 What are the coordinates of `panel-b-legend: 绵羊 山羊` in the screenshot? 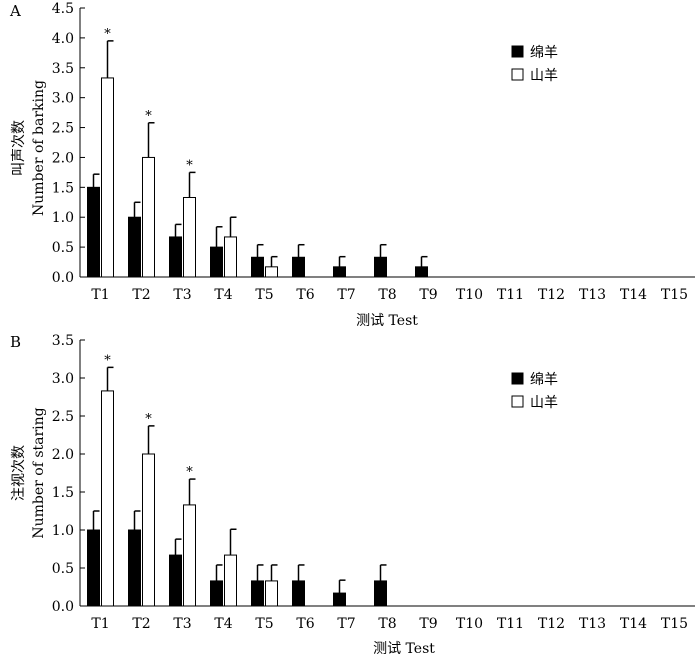 It's located at (534, 391).